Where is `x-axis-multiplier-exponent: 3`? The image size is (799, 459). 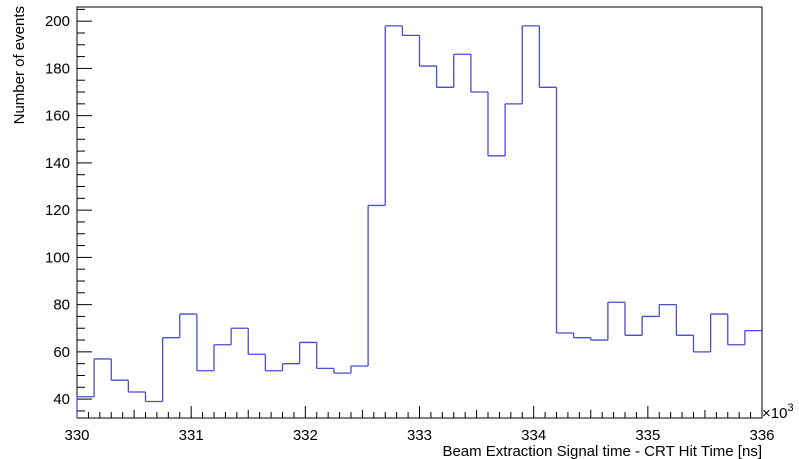
x-axis-multiplier-exponent: 3 is located at coordinates (790, 408).